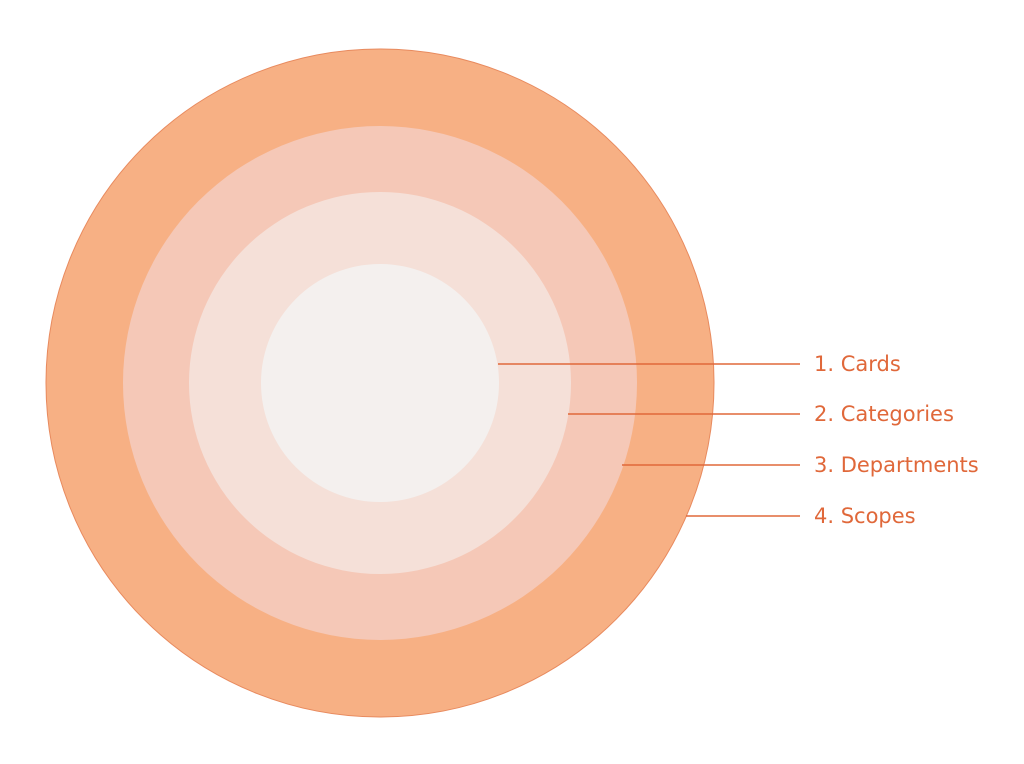 This screenshot has height=764, width=1024. Describe the element at coordinates (857, 364) in the screenshot. I see `cards-label: 1. Cards` at that location.